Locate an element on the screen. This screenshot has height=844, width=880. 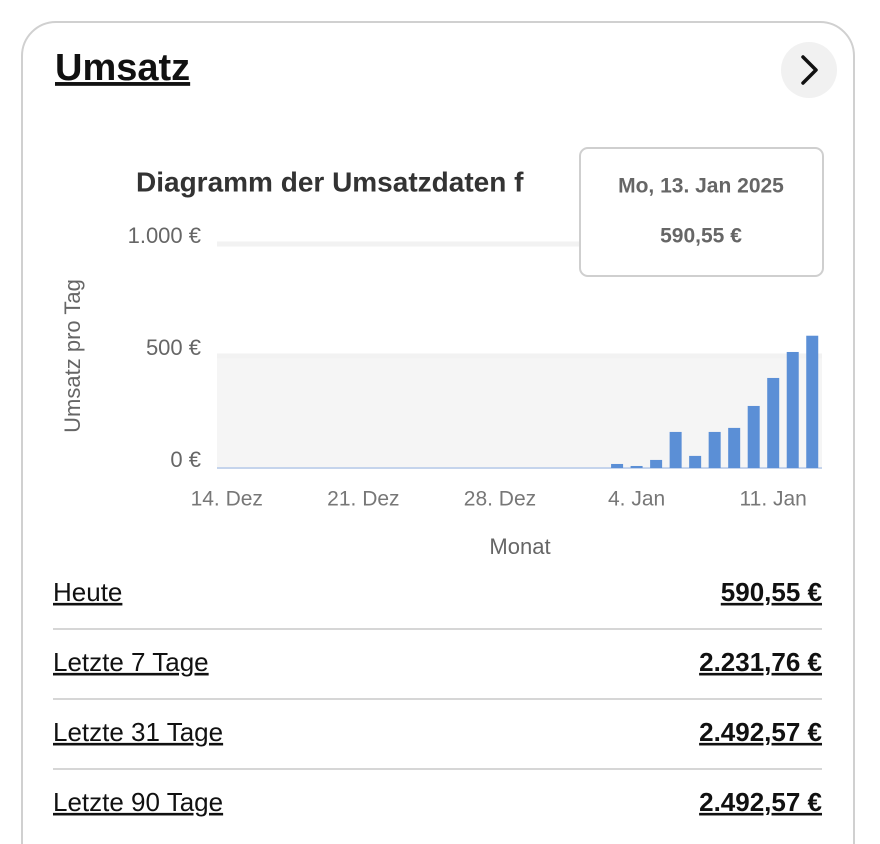
x-axis-label: Monat is located at coordinates (519, 546).